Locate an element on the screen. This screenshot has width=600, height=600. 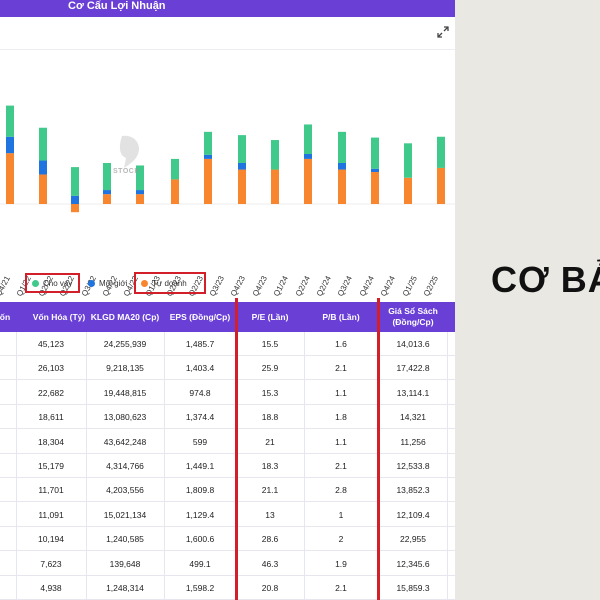
table-cell: 4,938 is located at coordinates (51, 588).